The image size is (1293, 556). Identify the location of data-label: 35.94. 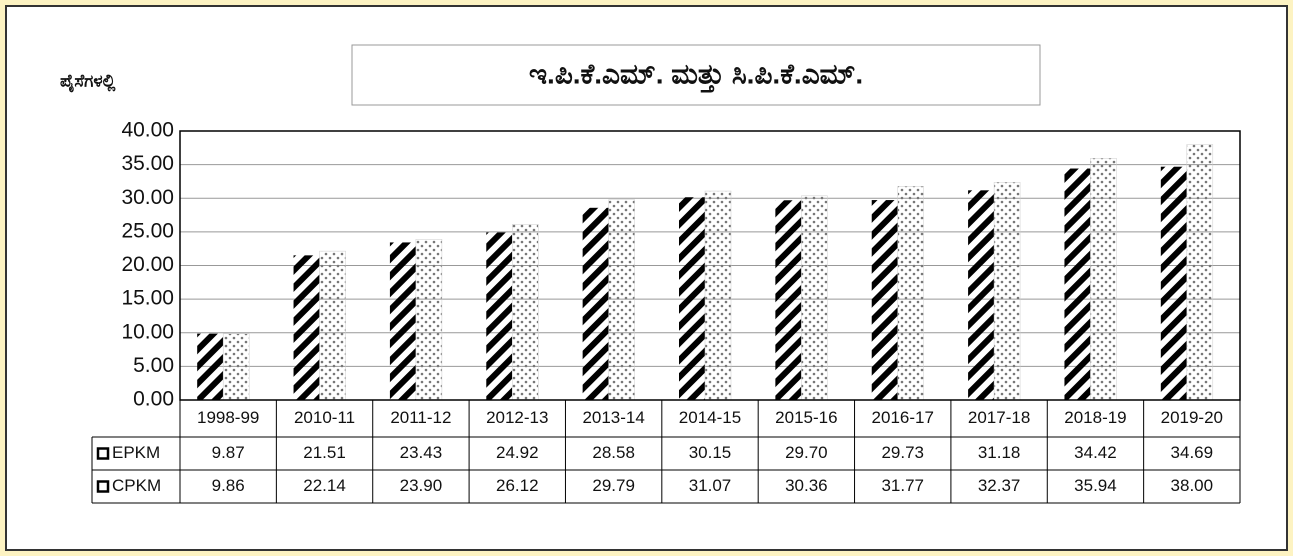
(1095, 485).